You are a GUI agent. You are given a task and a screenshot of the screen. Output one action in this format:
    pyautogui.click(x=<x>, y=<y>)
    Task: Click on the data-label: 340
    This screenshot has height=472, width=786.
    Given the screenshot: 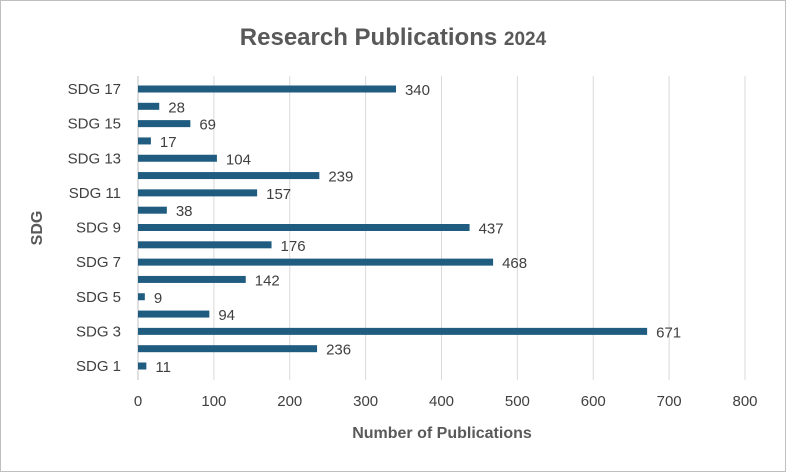 What is the action you would take?
    pyautogui.click(x=417, y=90)
    